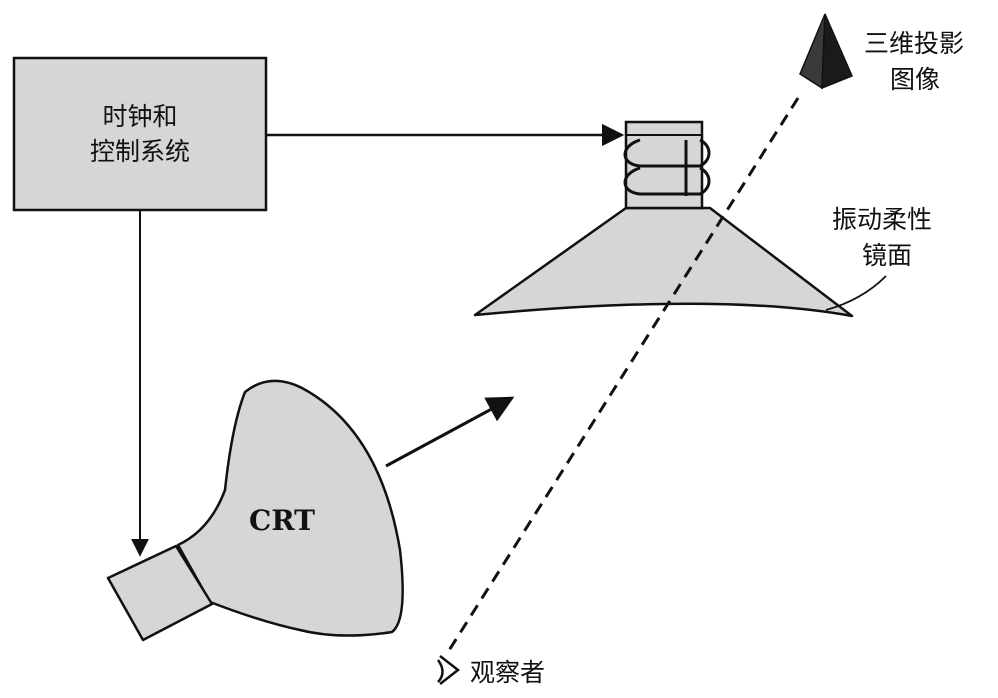  What do you see at coordinates (140, 151) in the screenshot?
I see `clock-control-label-line2: 控制系统` at bounding box center [140, 151].